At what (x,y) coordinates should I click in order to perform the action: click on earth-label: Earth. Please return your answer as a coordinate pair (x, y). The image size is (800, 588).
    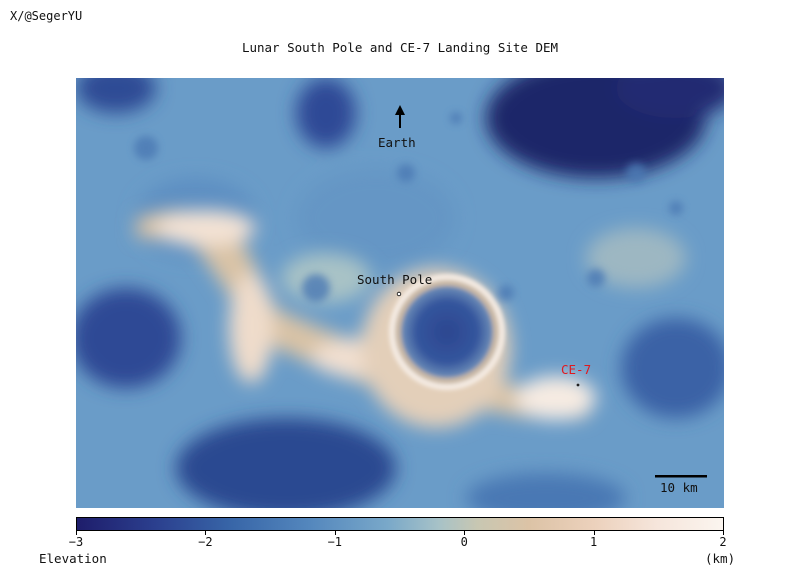
    Looking at the image, I should click on (397, 142).